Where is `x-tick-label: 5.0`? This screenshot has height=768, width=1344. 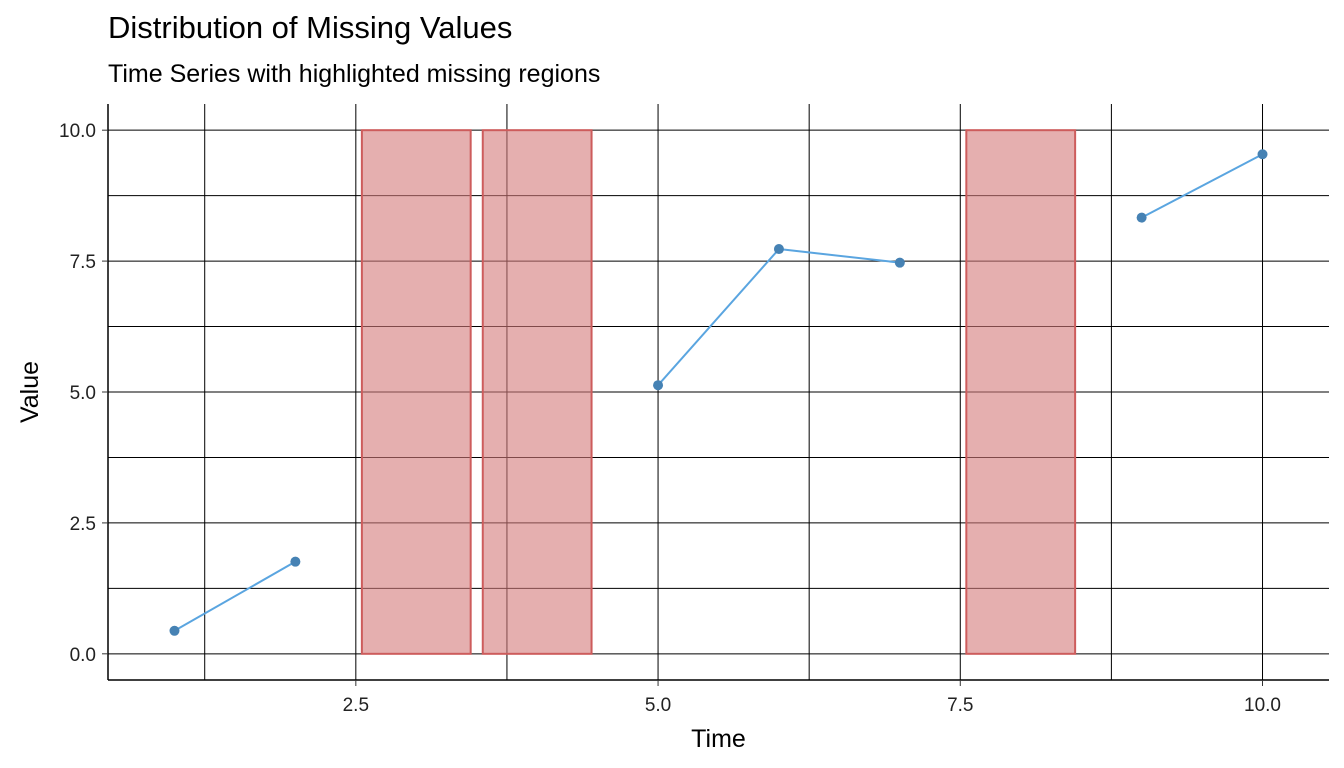
x-tick-label: 5.0 is located at coordinates (658, 705).